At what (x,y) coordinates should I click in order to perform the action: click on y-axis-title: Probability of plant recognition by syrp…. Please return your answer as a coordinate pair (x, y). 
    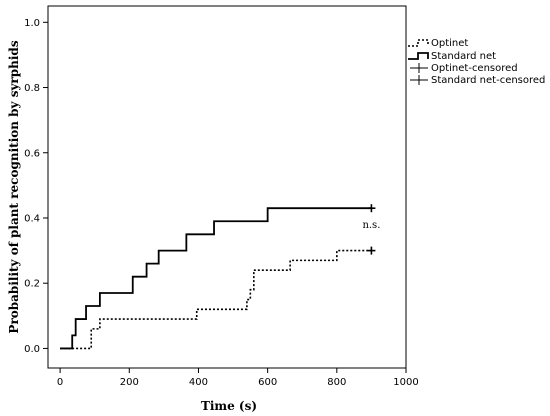
    Looking at the image, I should click on (14, 186).